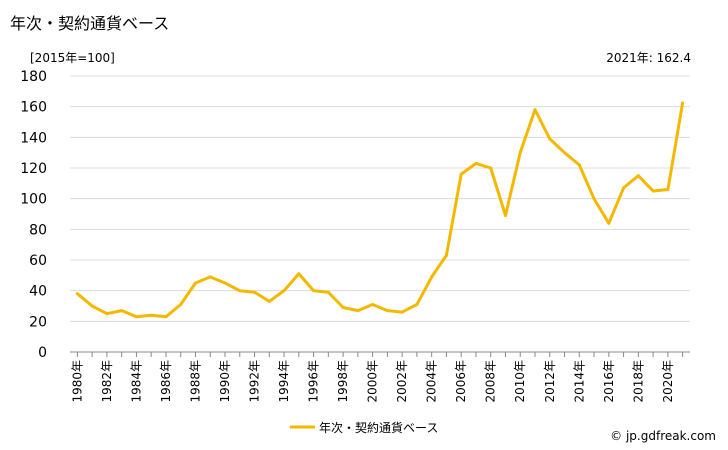  I want to click on x-tick-label: 2004年, so click(432, 381).